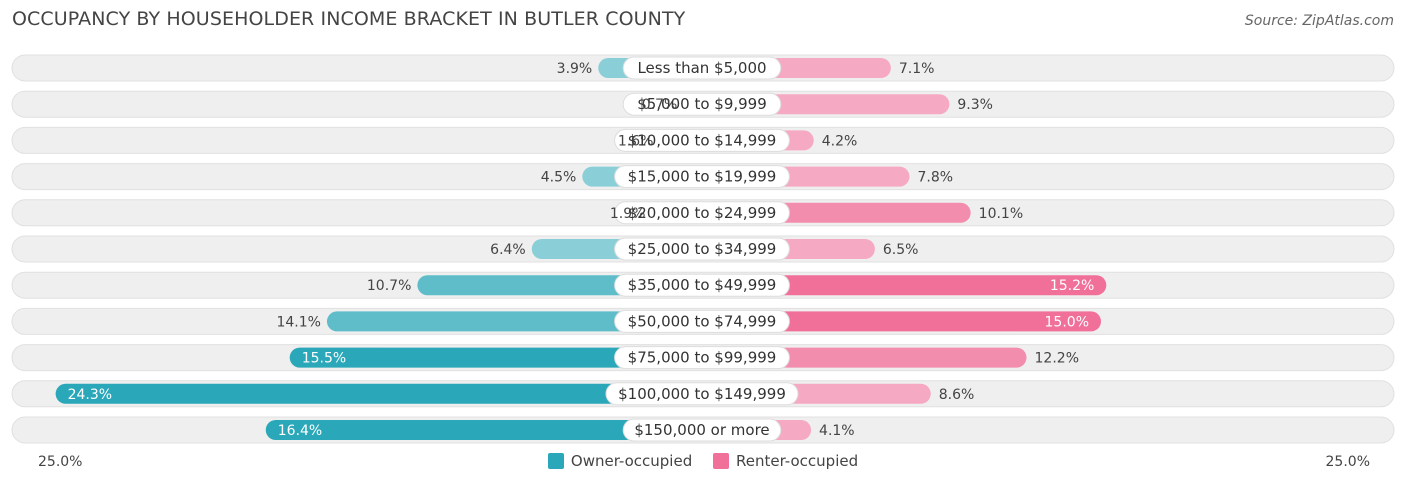  I want to click on category-label: $50,000 to $74,999, so click(702, 321).